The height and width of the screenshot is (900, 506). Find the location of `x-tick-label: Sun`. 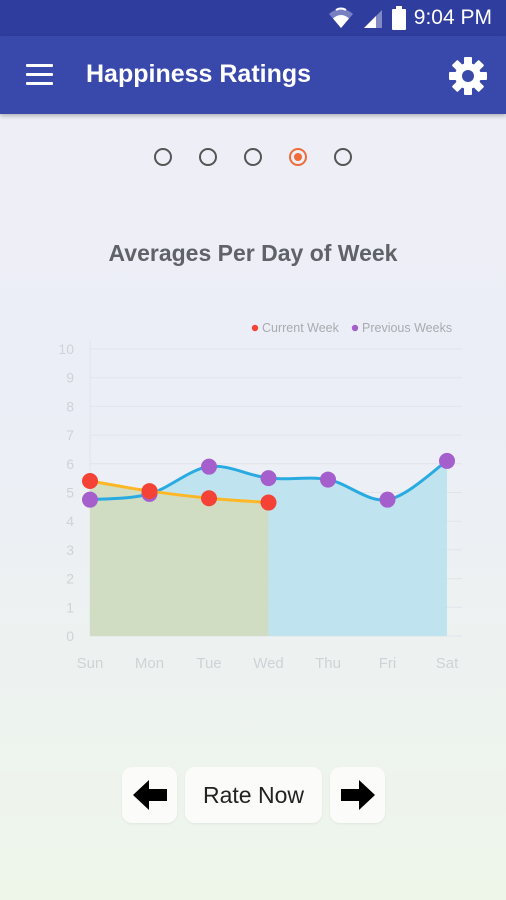

x-tick-label: Sun is located at coordinates (90, 663).